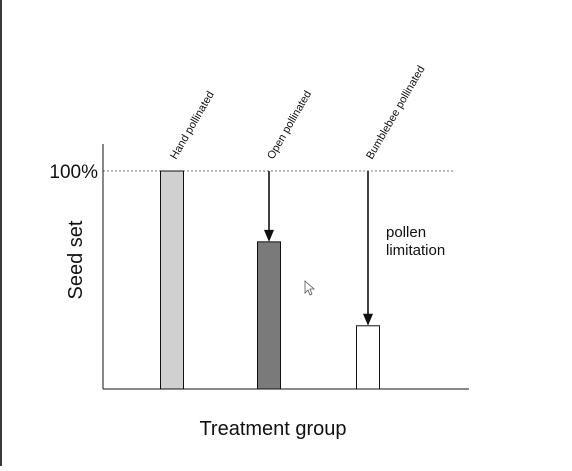  Describe the element at coordinates (406, 232) in the screenshot. I see `annotation-pollen: pollen` at that location.